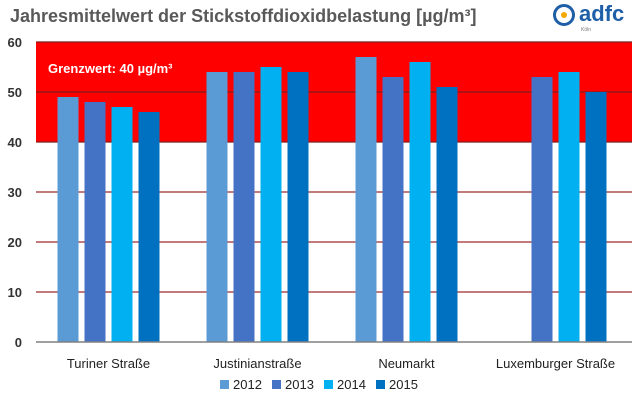 Image resolution: width=640 pixels, height=405 pixels. What do you see at coordinates (15, 192) in the screenshot?
I see `y-tick-label-30: 30` at bounding box center [15, 192].